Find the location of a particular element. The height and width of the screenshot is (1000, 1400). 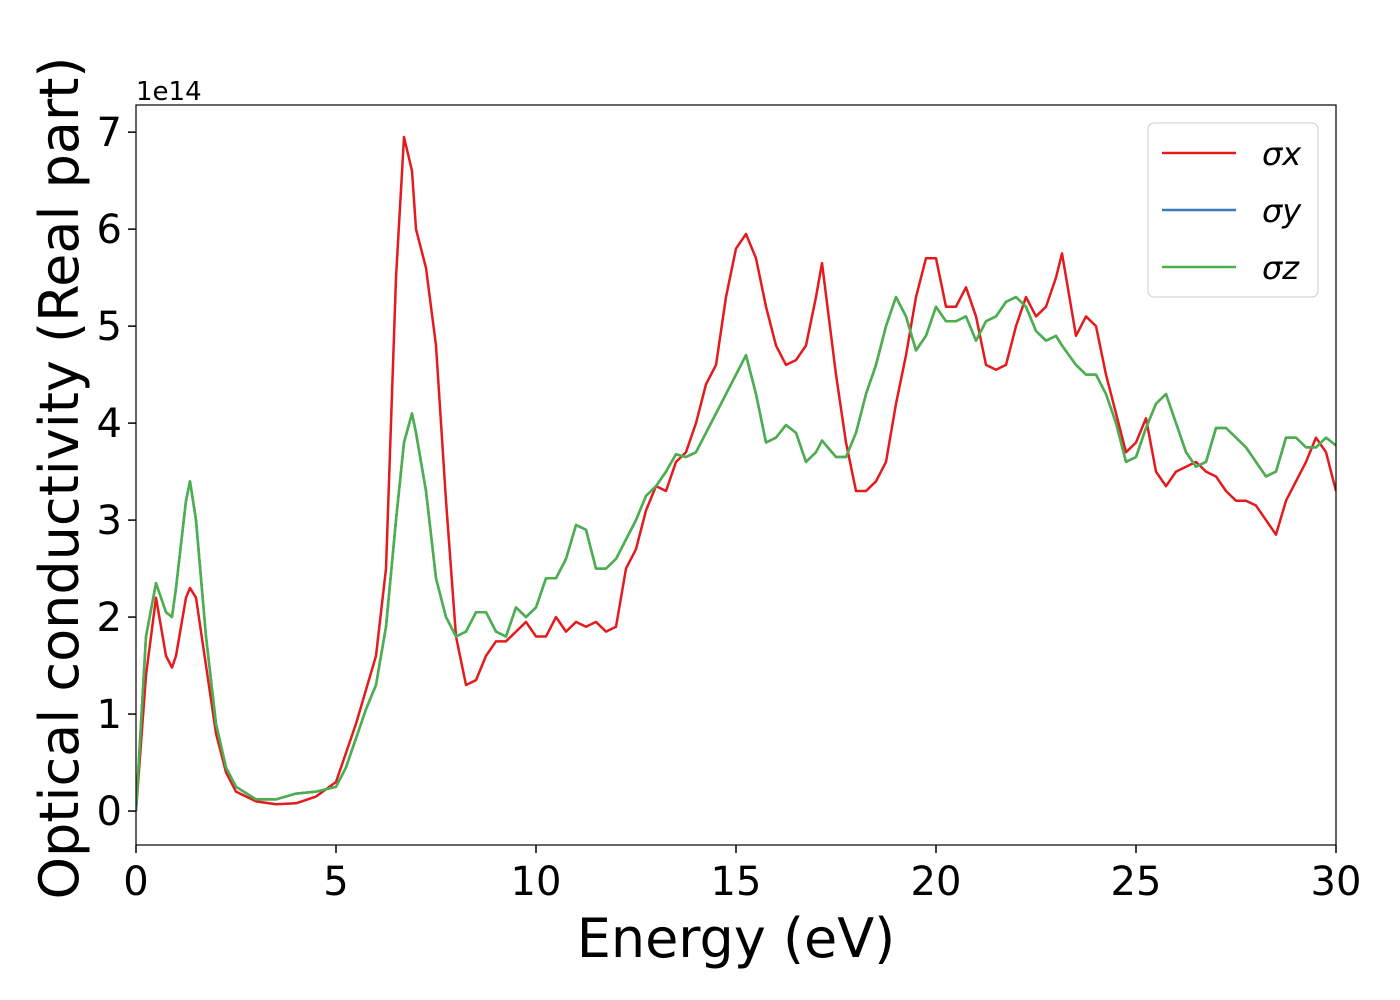

x-tick-label: 10 is located at coordinates (536, 882).